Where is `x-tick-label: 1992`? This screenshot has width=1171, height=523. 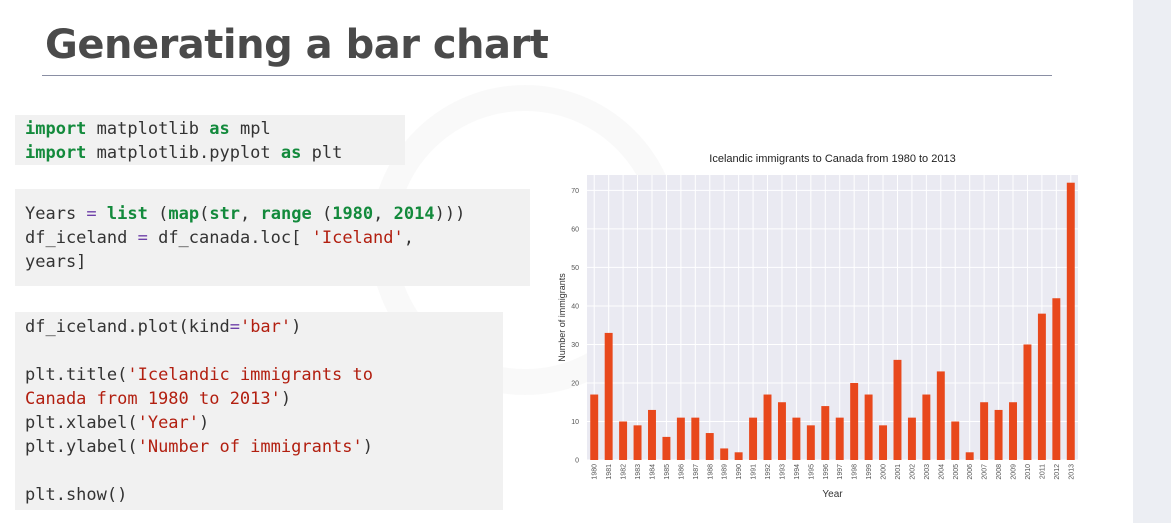 x-tick-label: 1992 is located at coordinates (768, 472).